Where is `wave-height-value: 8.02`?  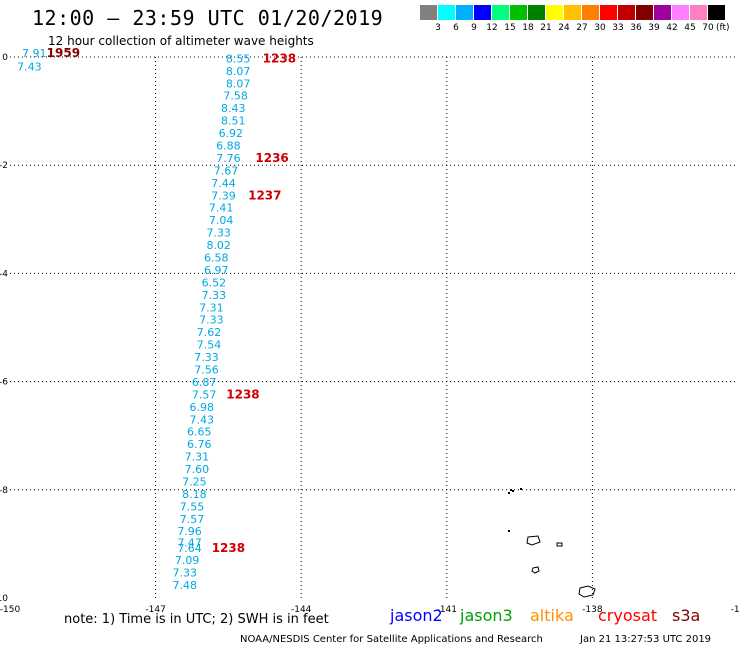
wave-height-value: 8.02 is located at coordinates (218, 245).